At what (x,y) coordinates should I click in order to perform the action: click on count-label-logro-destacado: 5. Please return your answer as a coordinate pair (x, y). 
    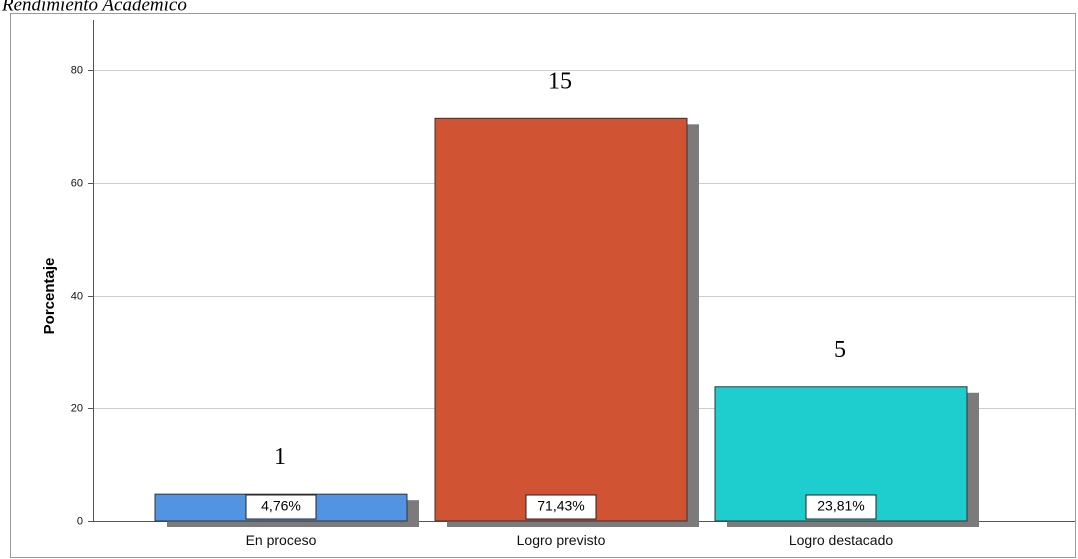
    Looking at the image, I should click on (840, 350).